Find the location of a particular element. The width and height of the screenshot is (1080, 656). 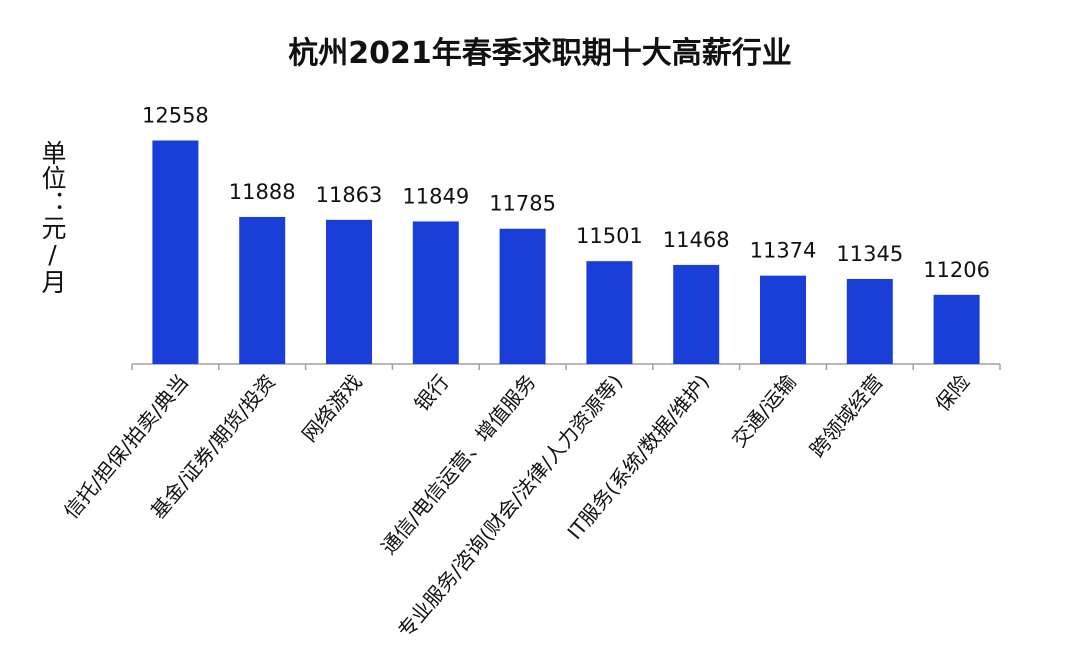

category-label: 跨领域经营 is located at coordinates (846, 416).